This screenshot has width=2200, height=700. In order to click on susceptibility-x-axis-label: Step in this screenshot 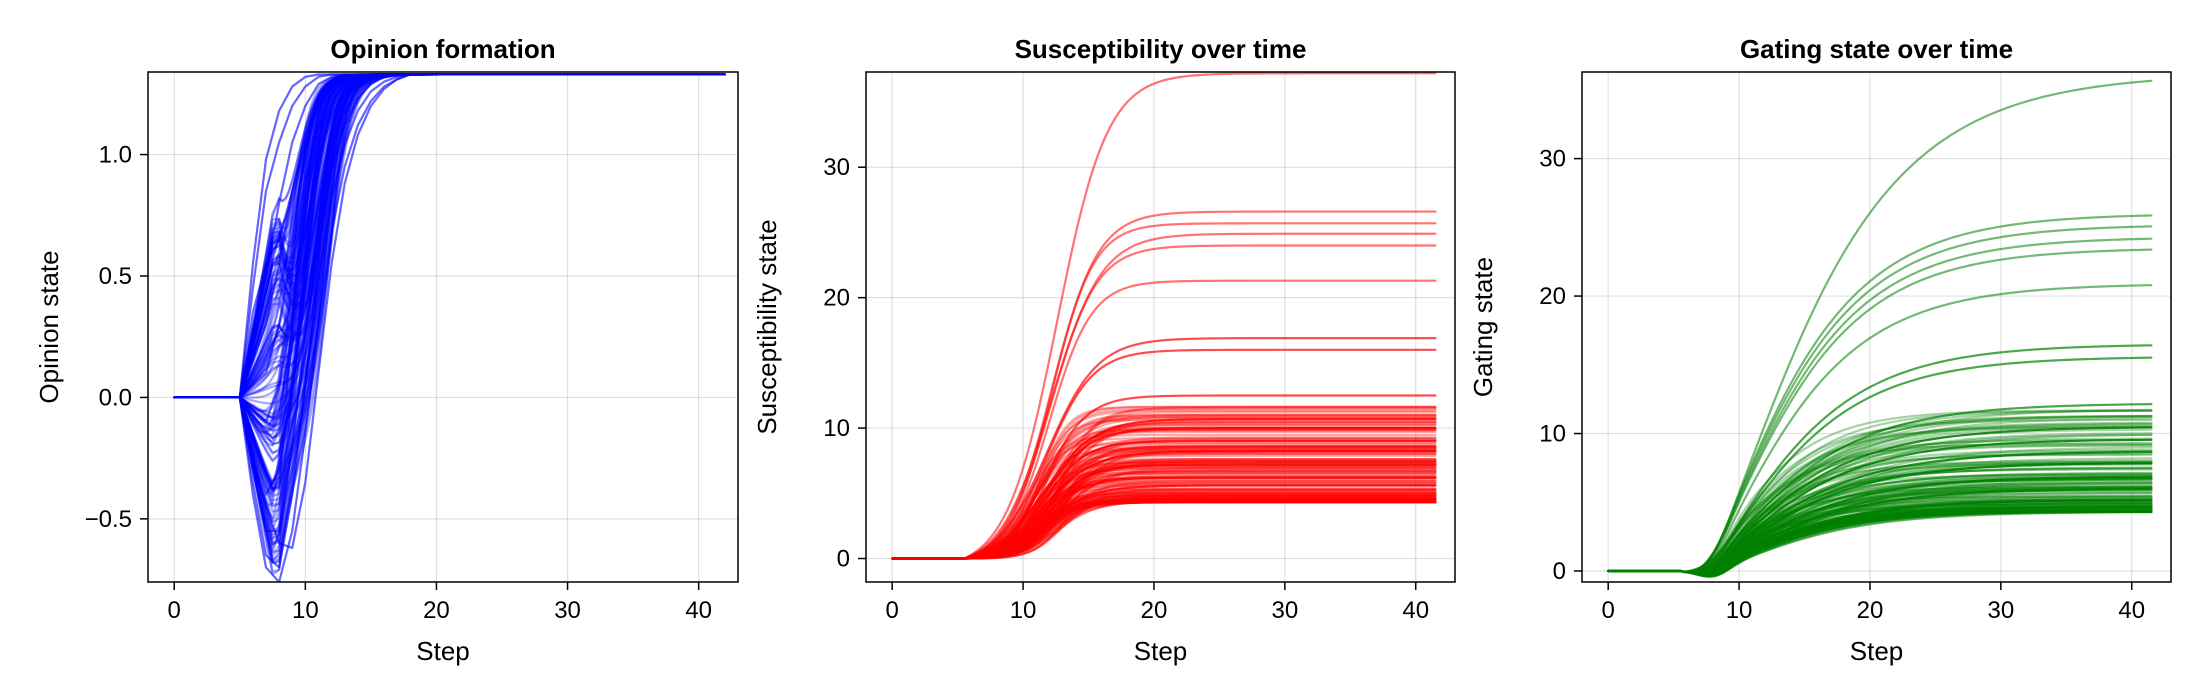, I will do `click(1161, 651)`.